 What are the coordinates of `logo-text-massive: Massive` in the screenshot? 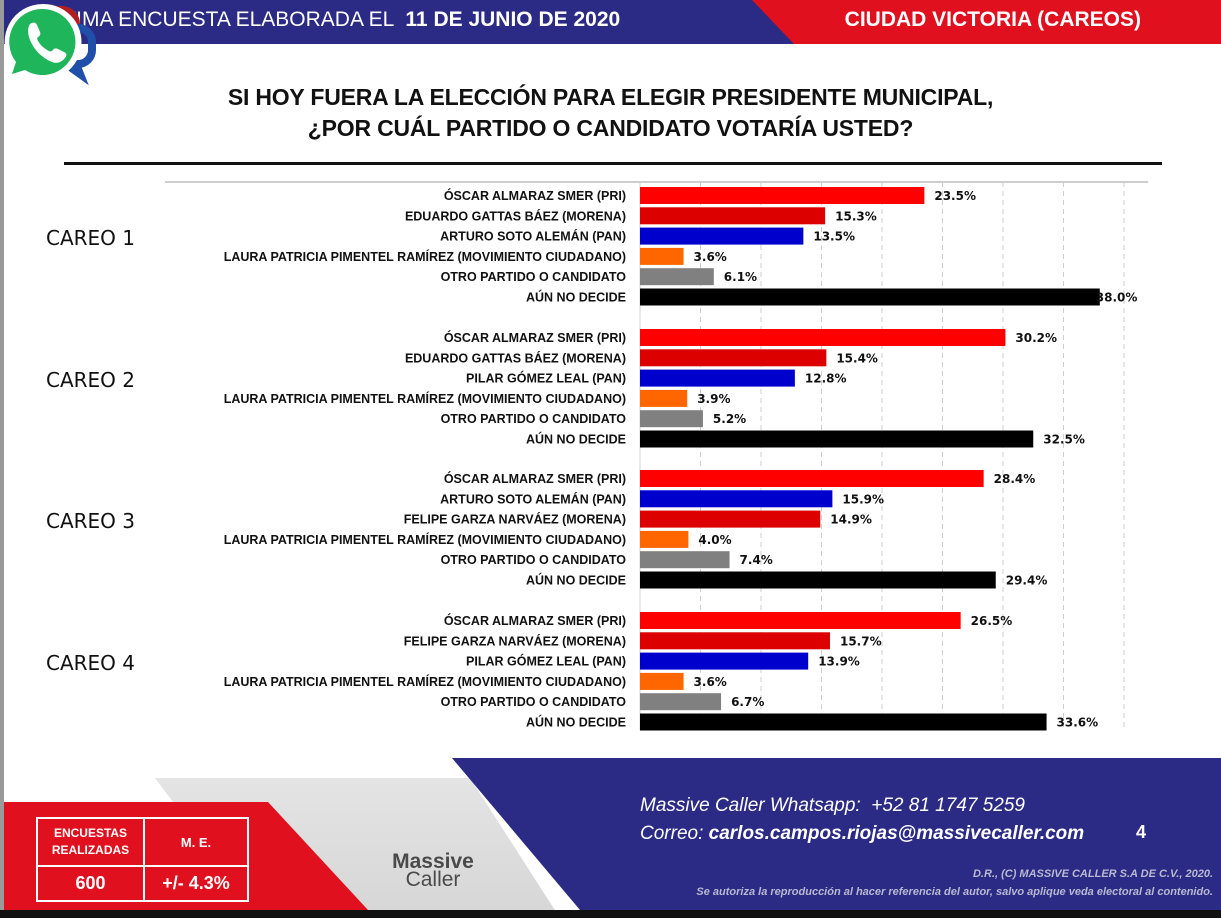 It's located at (433, 861).